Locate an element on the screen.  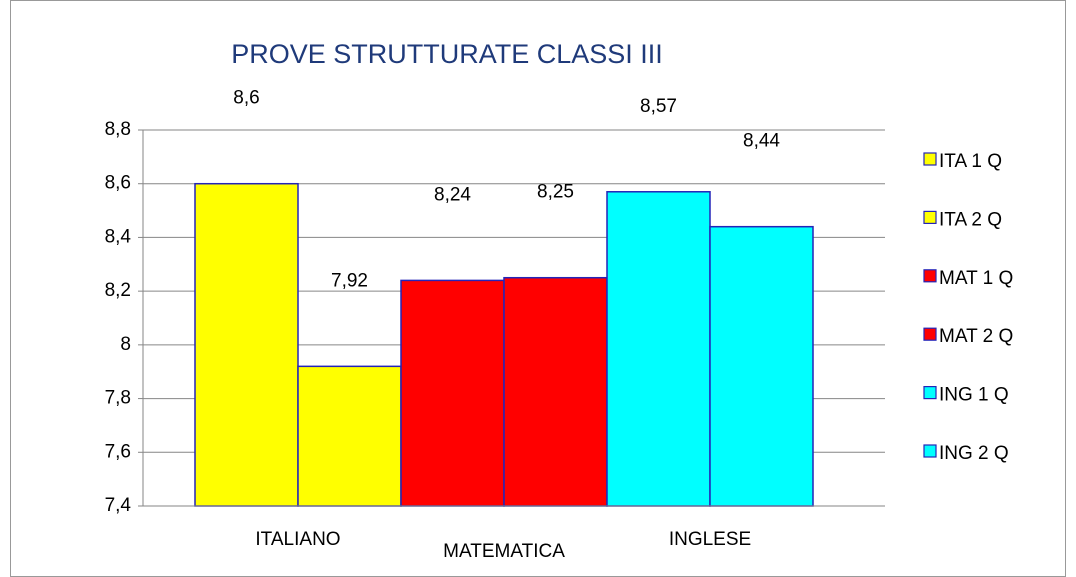
data-label: 8,57 is located at coordinates (658, 106).